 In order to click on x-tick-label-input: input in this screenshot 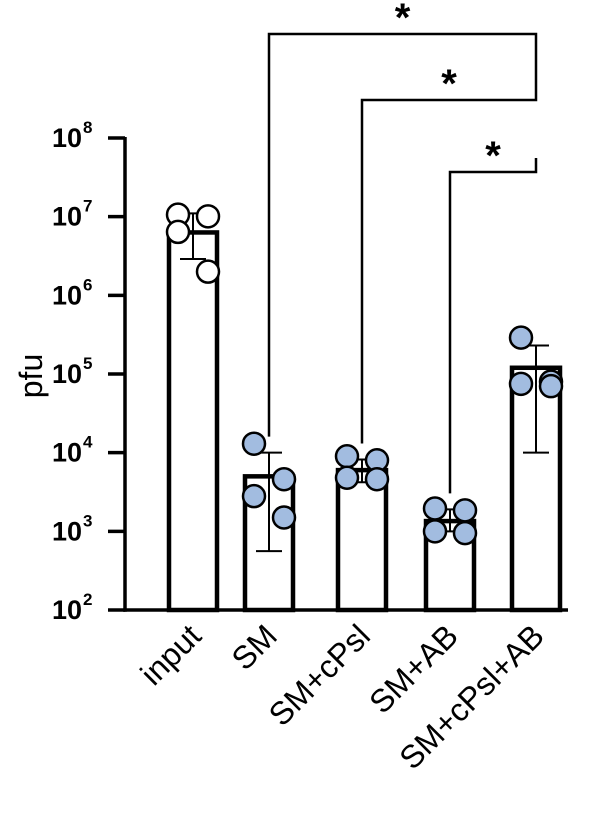, I will do `click(170, 654)`.